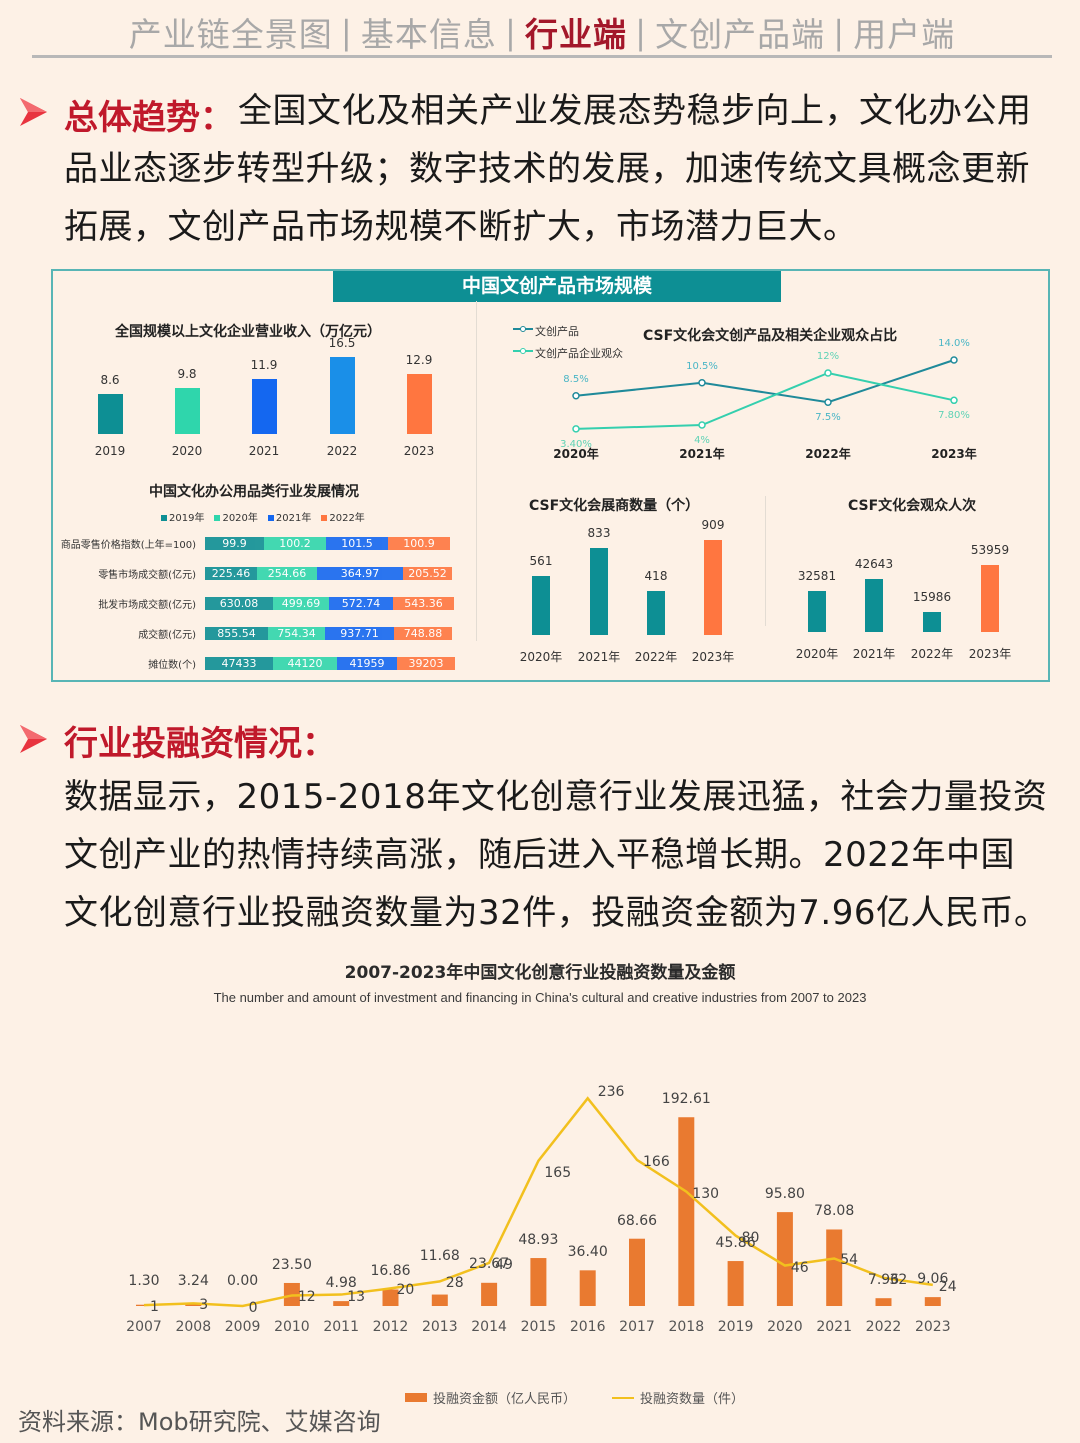  Describe the element at coordinates (576, 444) in the screenshot. I see `line-value-label: 3.40%` at that location.